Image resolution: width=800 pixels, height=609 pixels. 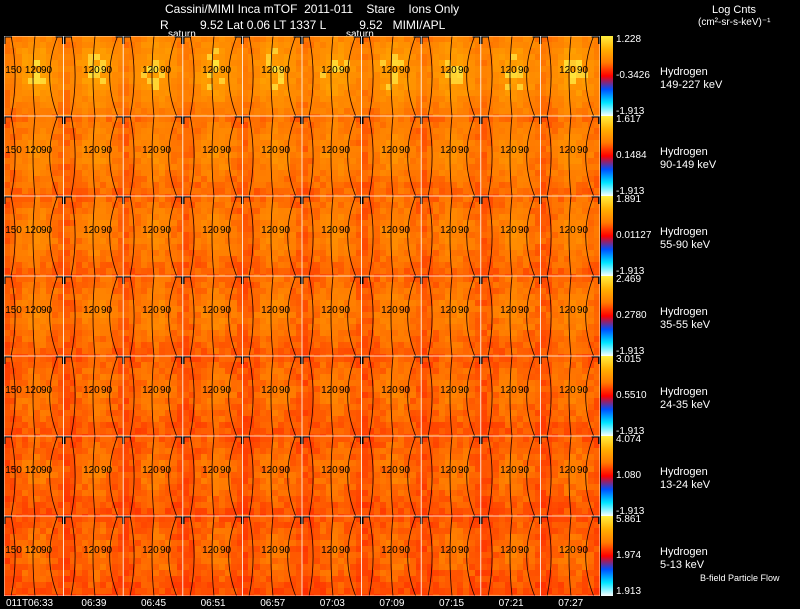 What do you see at coordinates (734, 22) in the screenshot?
I see `units-expression: (cm²-sr-s-keV)⁻¹` at bounding box center [734, 22].